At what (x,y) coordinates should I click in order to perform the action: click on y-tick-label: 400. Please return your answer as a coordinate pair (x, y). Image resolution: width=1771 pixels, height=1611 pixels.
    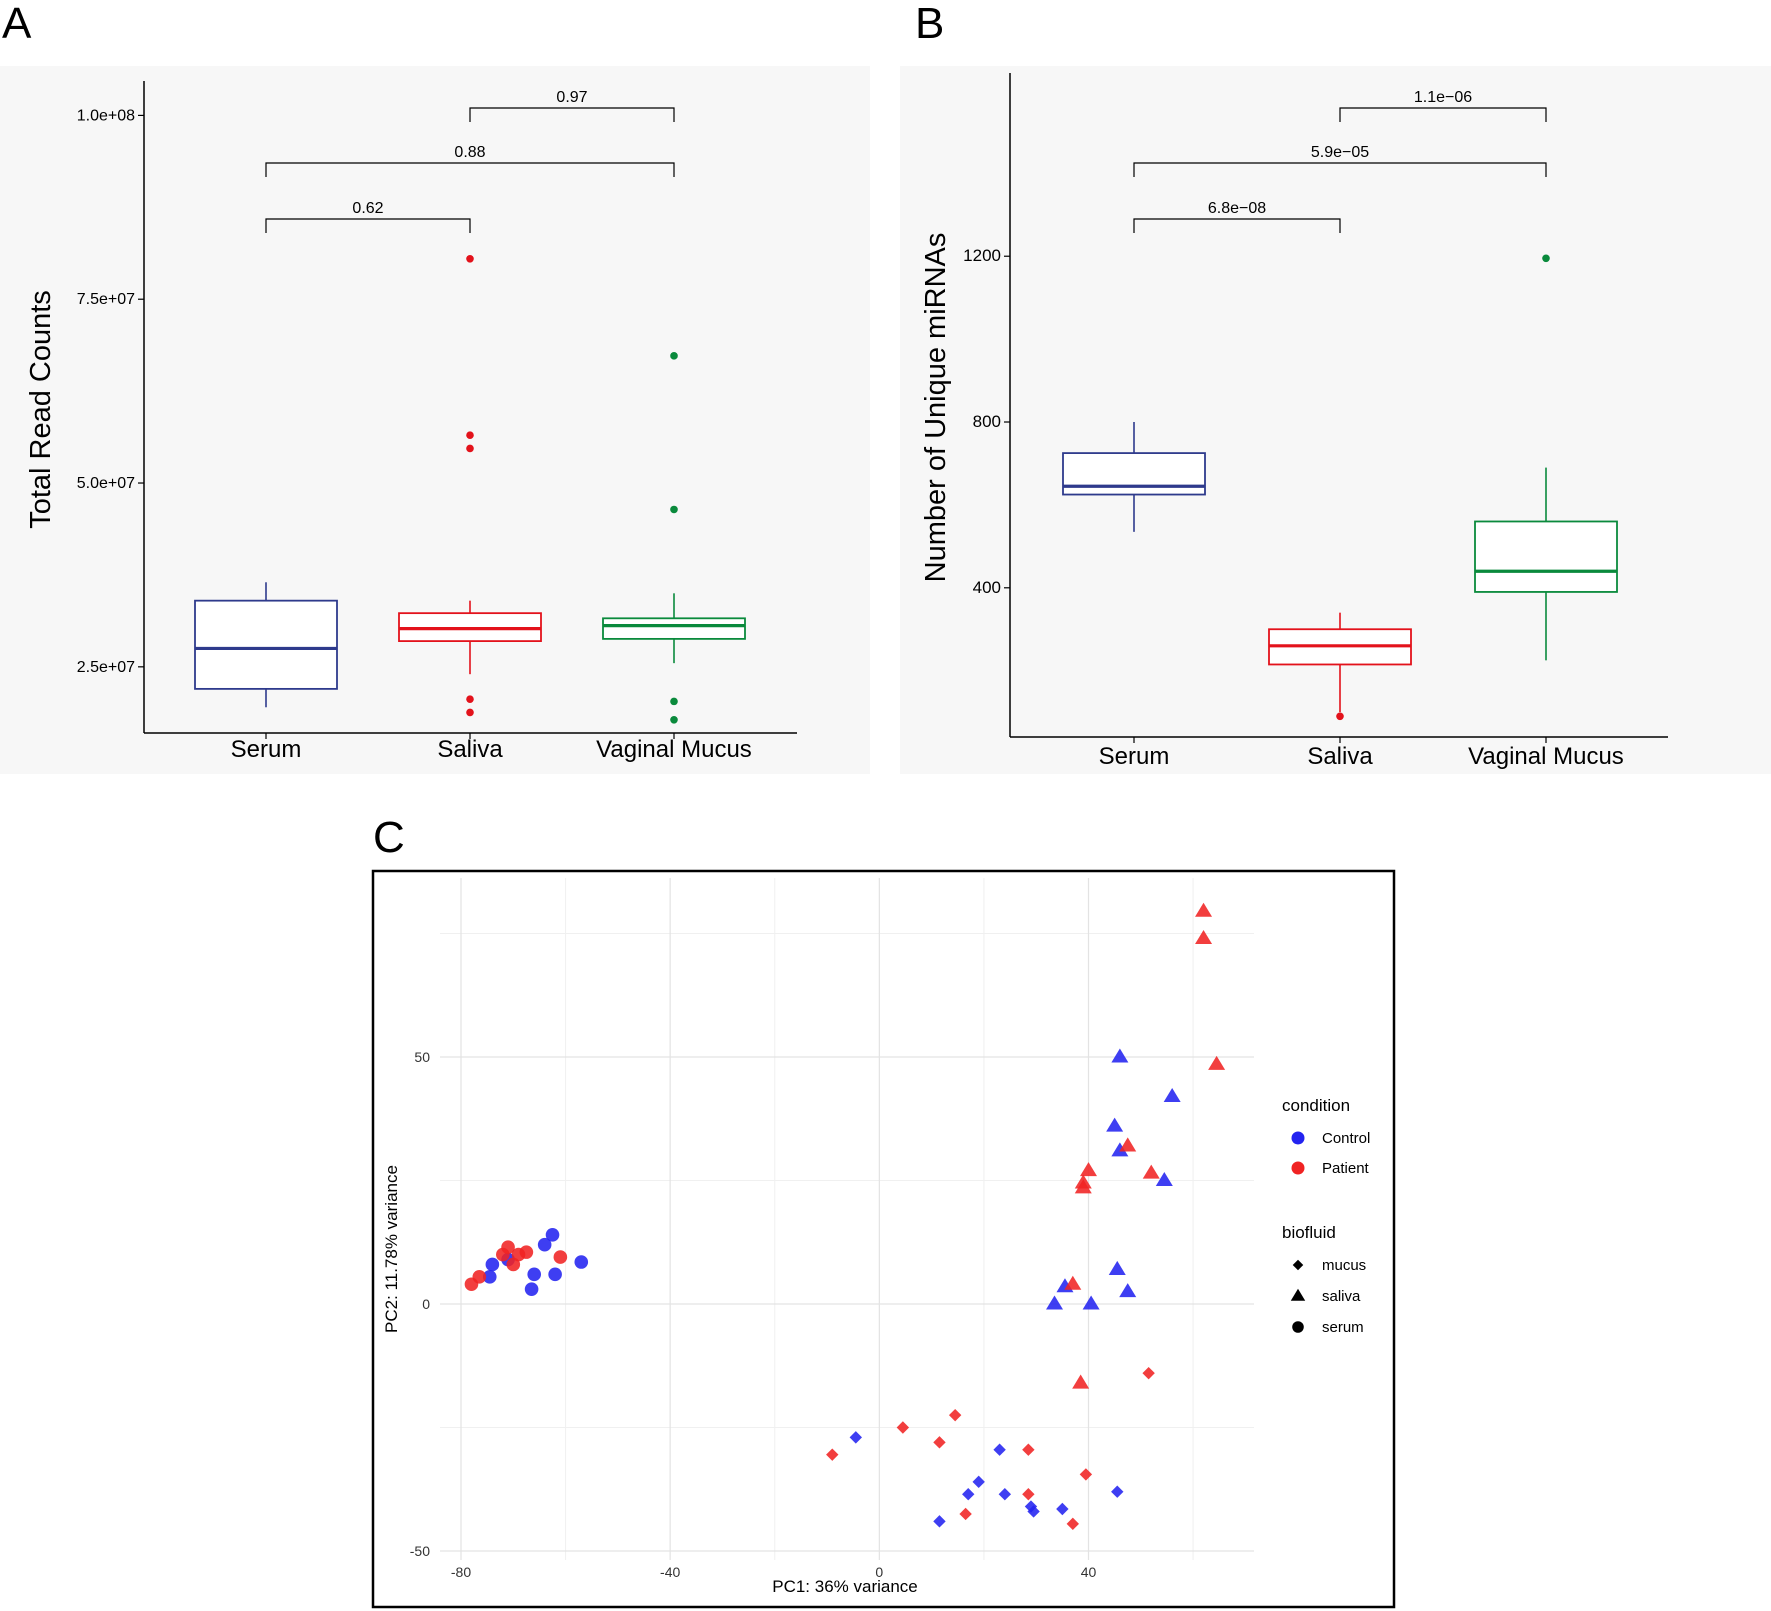
    Looking at the image, I should click on (987, 587).